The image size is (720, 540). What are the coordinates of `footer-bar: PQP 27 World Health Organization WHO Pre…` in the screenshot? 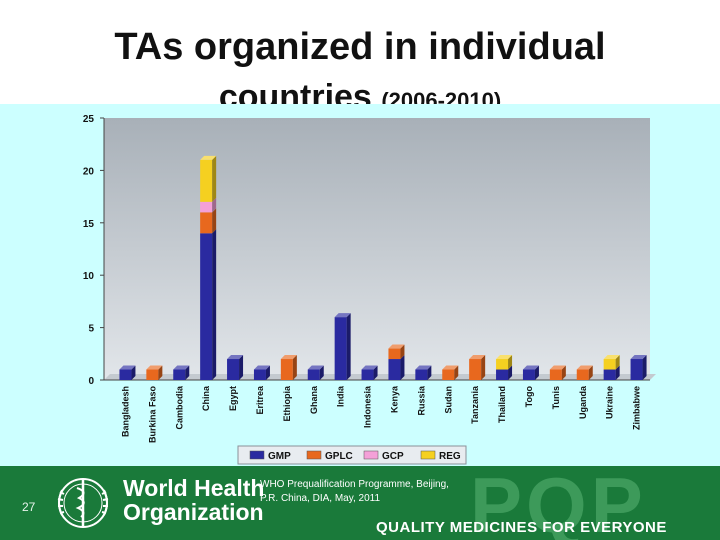 It's located at (360, 503).